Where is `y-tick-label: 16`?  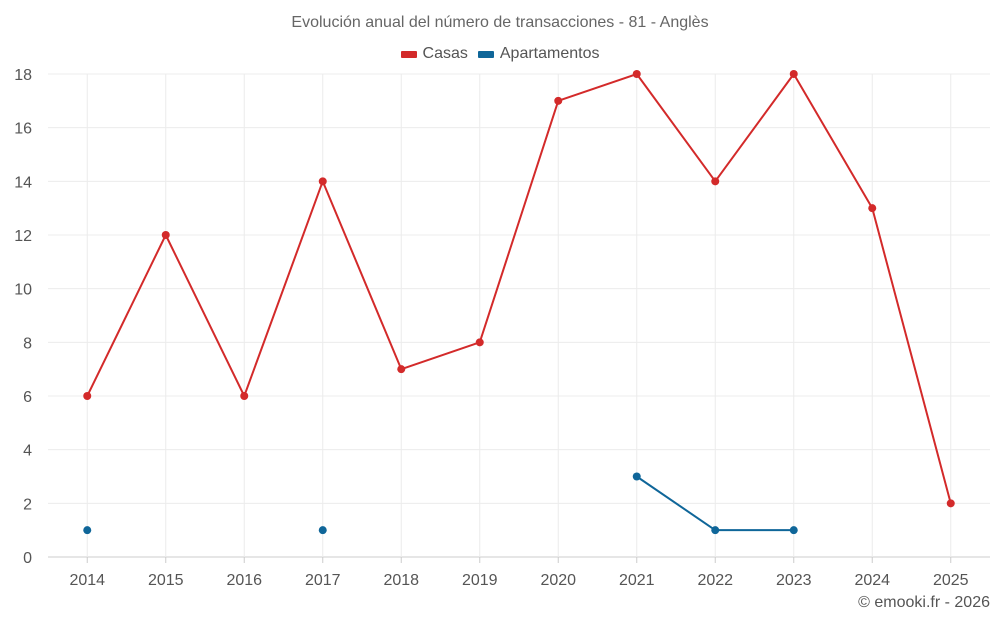
y-tick-label: 16 is located at coordinates (23, 129).